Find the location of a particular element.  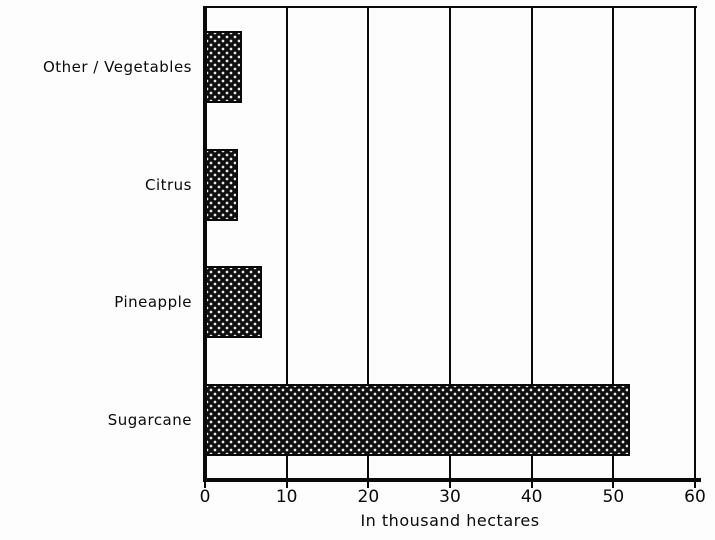

category-label: Citrus is located at coordinates (168, 184).